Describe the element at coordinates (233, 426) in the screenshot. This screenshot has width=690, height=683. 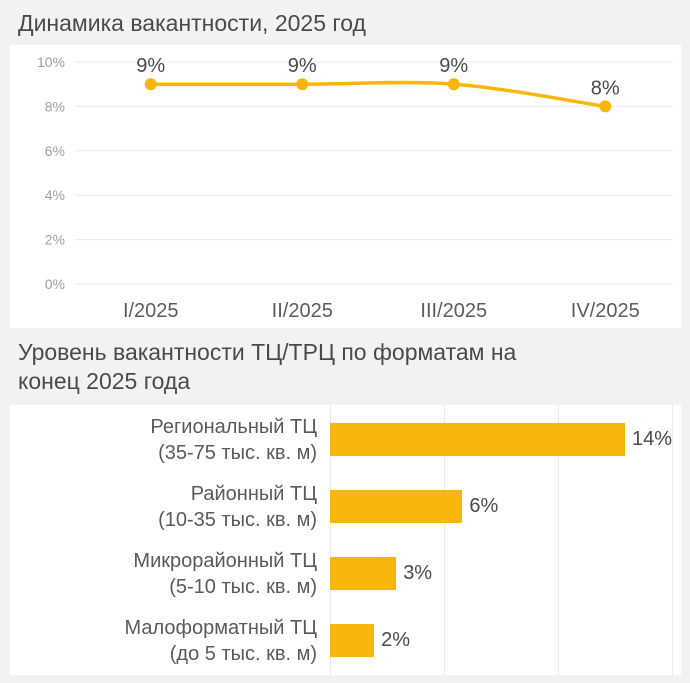
I see `bar-category-label-line: Региональный ТЦ` at that location.